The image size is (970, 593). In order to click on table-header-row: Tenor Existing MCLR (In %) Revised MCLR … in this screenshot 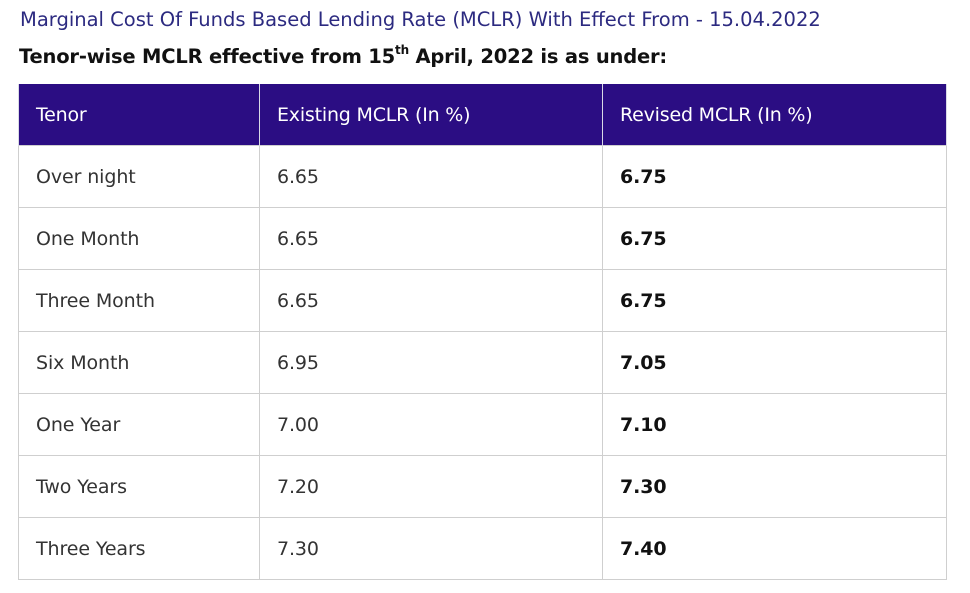, I will do `click(482, 115)`.